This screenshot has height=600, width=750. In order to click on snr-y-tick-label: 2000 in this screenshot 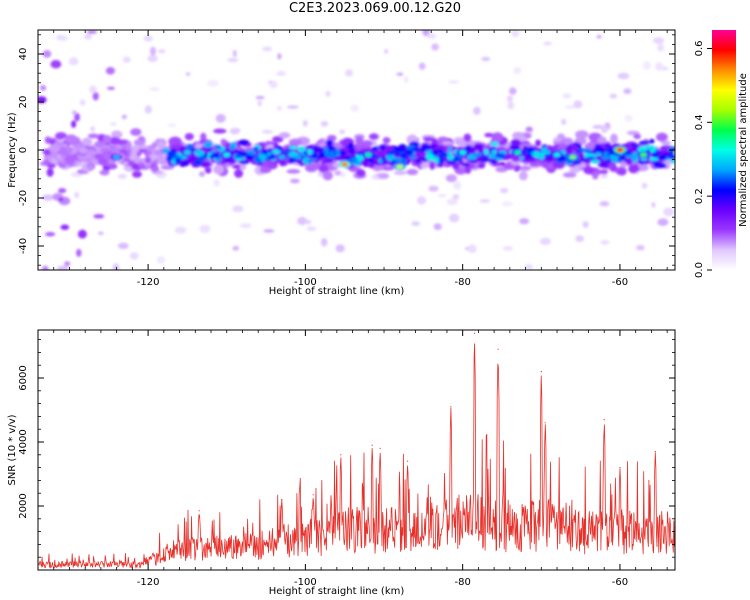, I will do `click(23, 505)`.